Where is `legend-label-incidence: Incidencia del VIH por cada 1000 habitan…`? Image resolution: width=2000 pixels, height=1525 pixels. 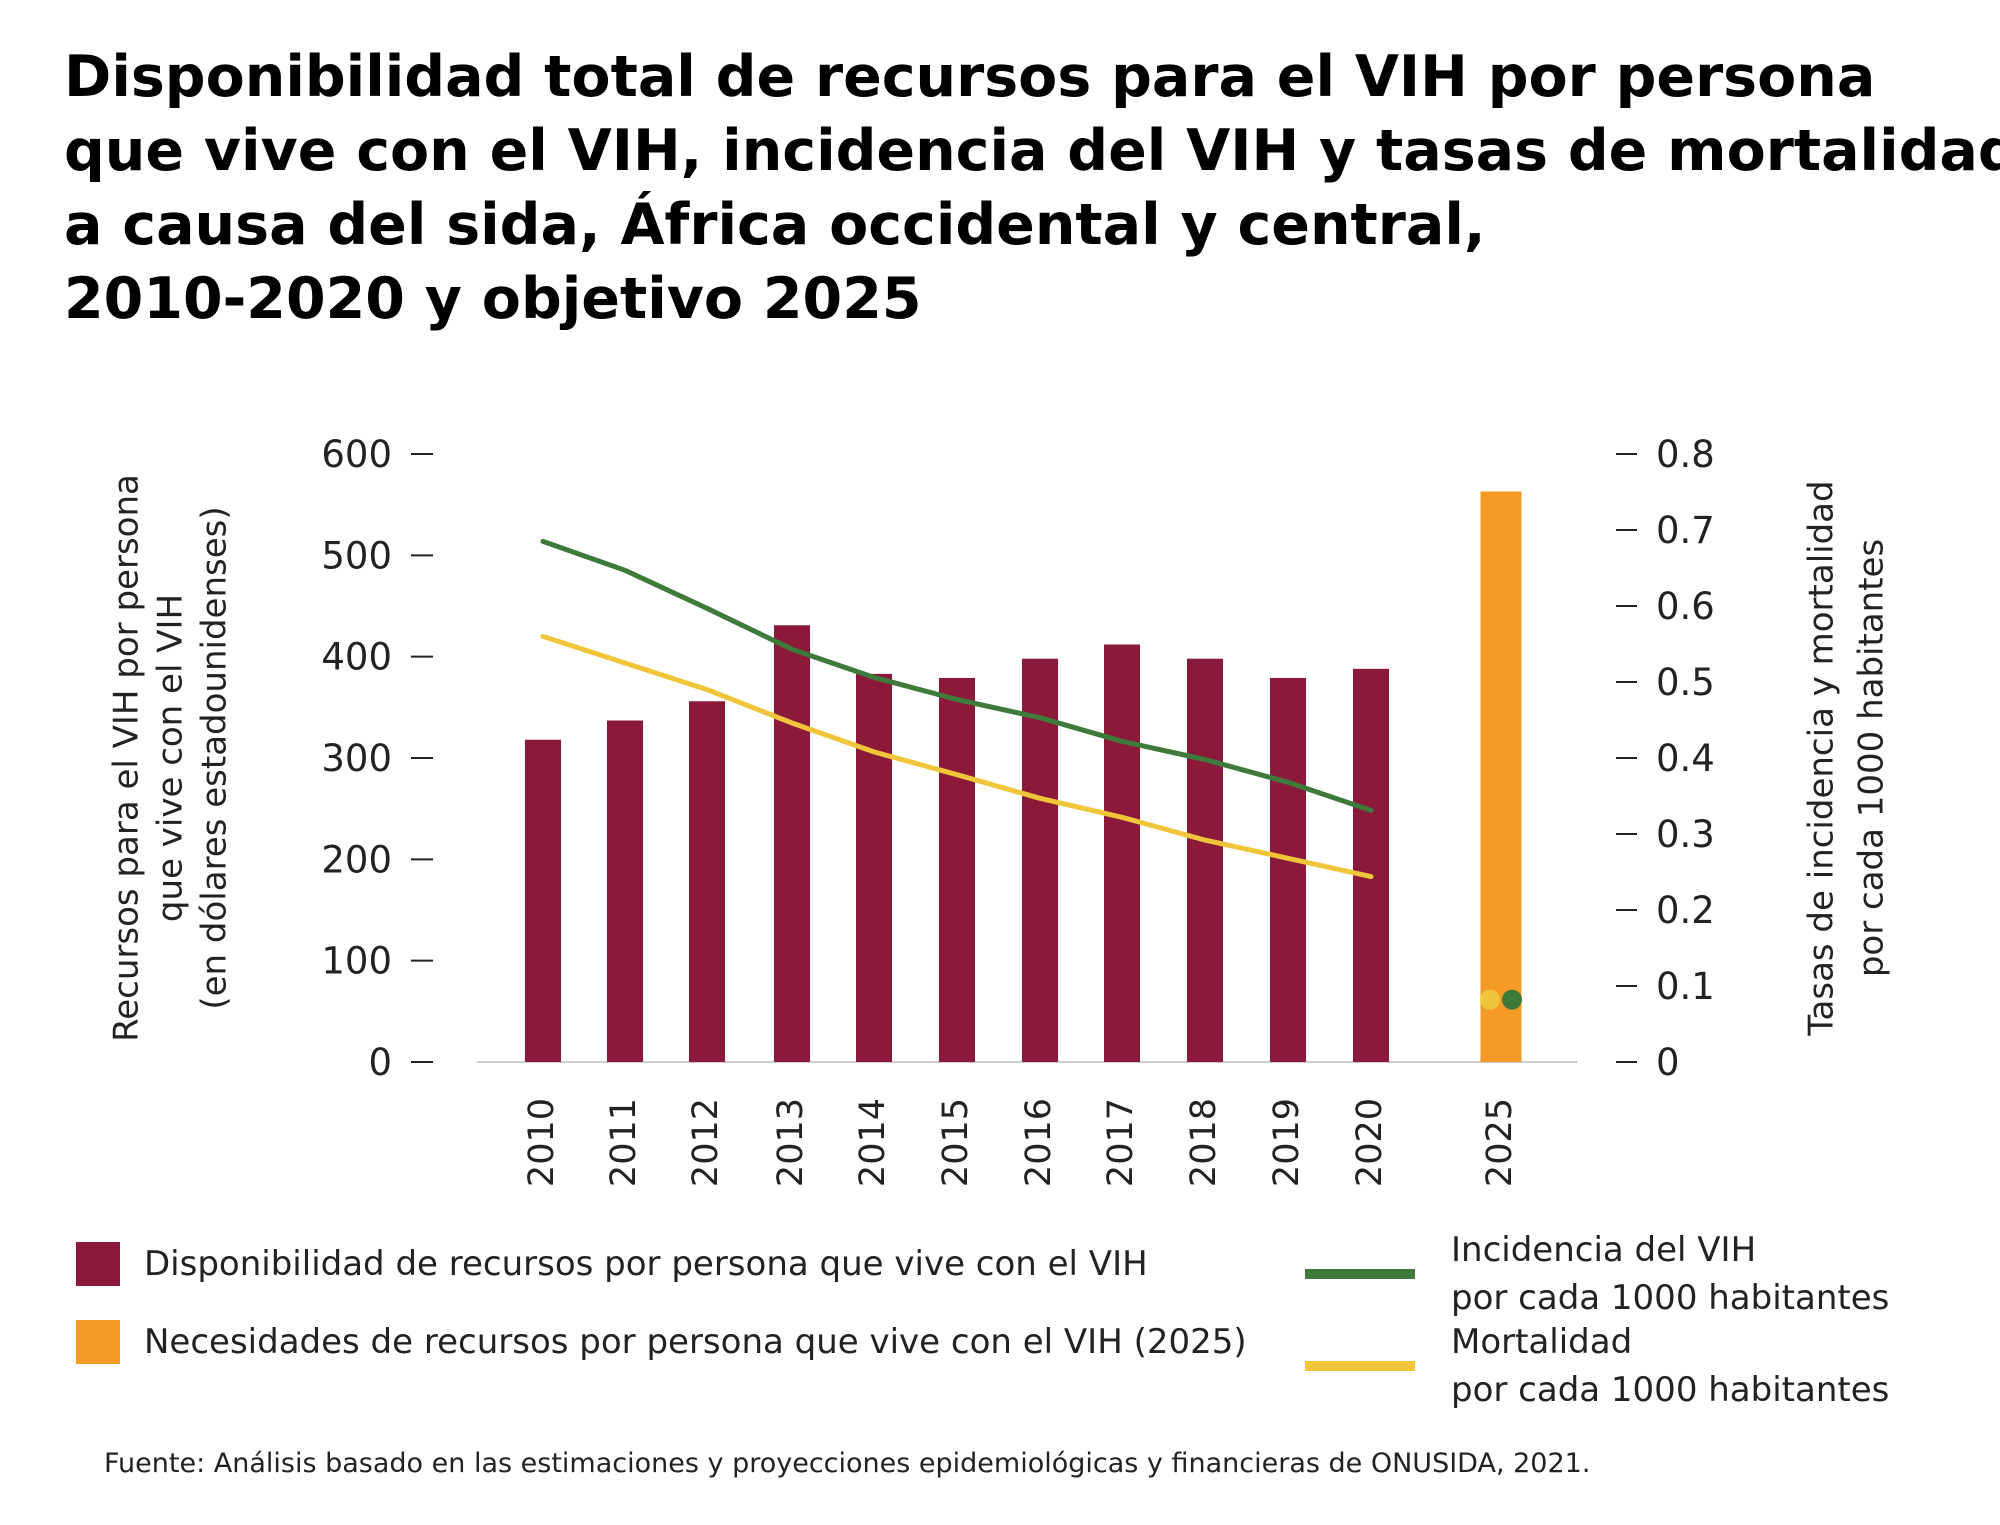 legend-label-incidence: Incidencia del VIH por cada 1000 habitan… is located at coordinates (1670, 1274).